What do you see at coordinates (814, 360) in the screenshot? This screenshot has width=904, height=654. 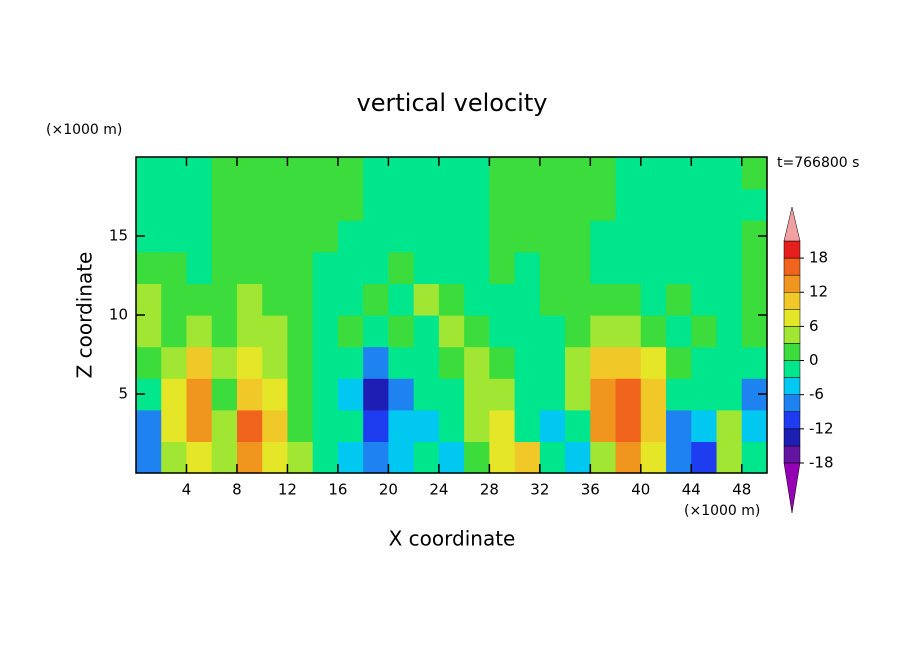 I see `colorbar-tick-label: 0` at bounding box center [814, 360].